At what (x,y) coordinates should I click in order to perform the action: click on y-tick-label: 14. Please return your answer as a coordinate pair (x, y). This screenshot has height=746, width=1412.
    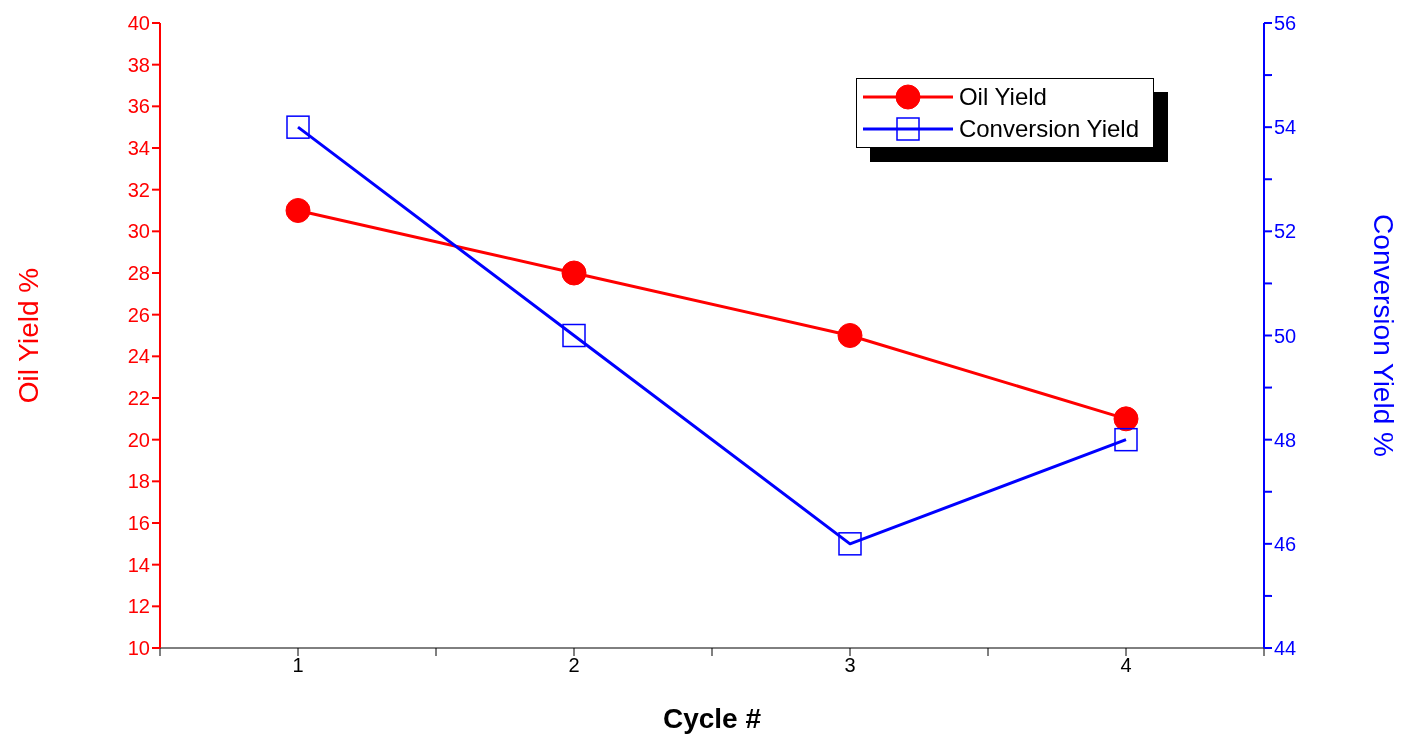
    Looking at the image, I should click on (138, 564).